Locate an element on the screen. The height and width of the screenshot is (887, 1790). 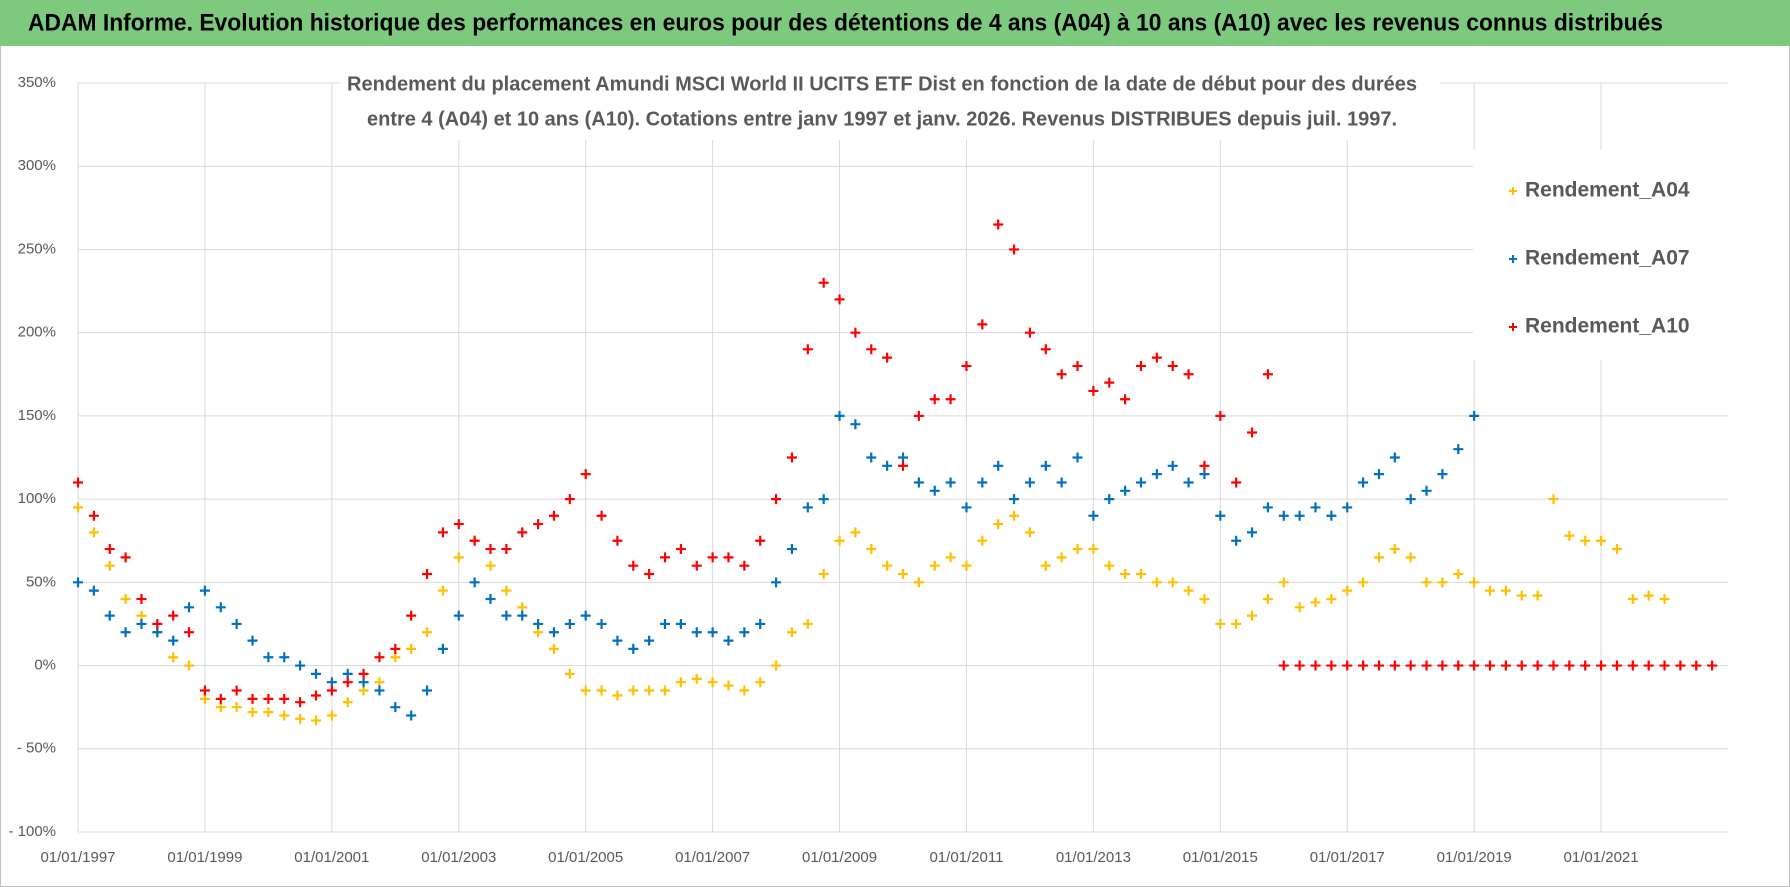
legend-label: Rendement_A10 is located at coordinates (1607, 326).